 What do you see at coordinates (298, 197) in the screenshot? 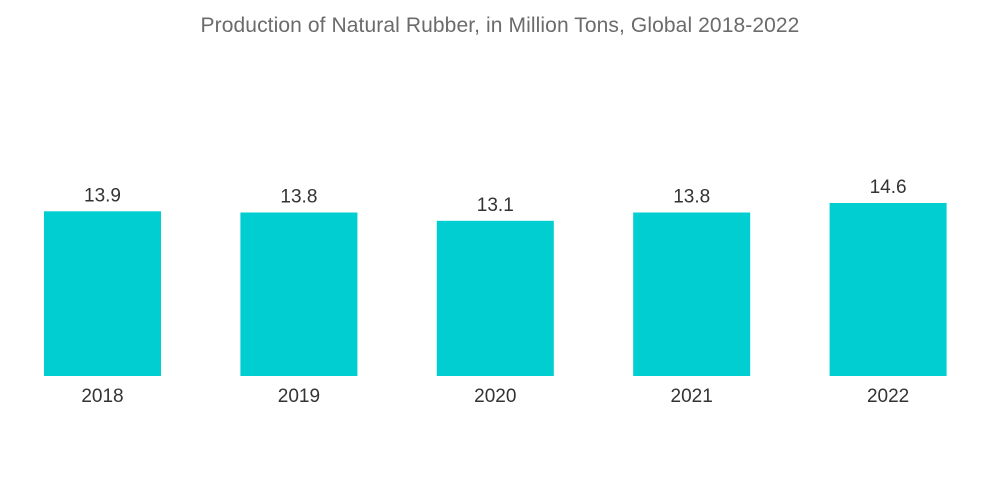
I see `value-label-2019: 13.8` at bounding box center [298, 197].